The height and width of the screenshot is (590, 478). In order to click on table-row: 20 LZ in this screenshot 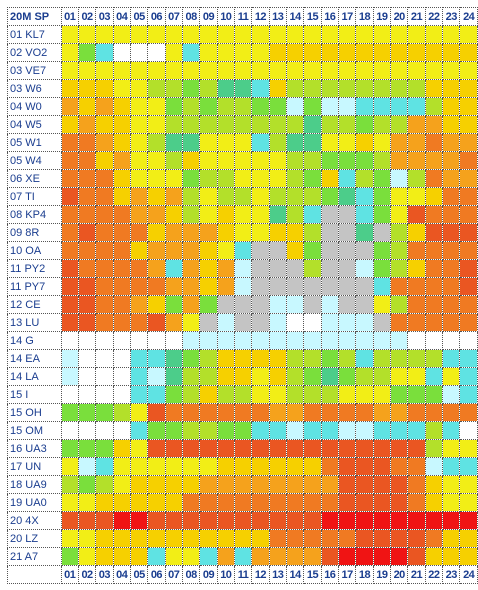, I will do `click(242, 538)`.